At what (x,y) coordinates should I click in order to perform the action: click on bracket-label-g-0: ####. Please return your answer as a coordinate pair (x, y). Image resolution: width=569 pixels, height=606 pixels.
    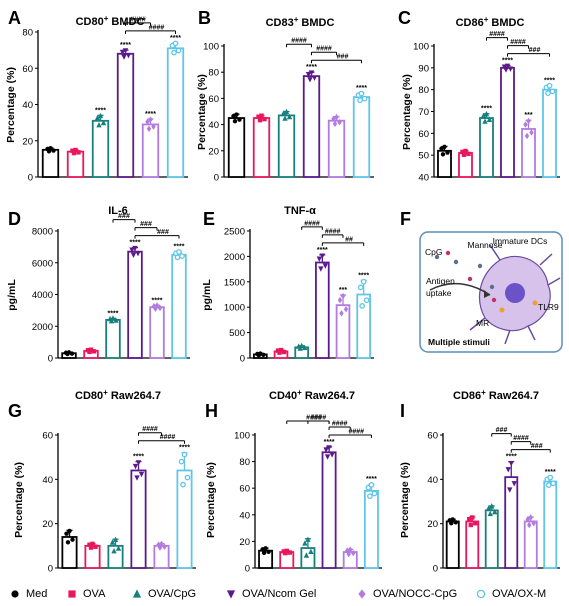
    Looking at the image, I should click on (150, 429).